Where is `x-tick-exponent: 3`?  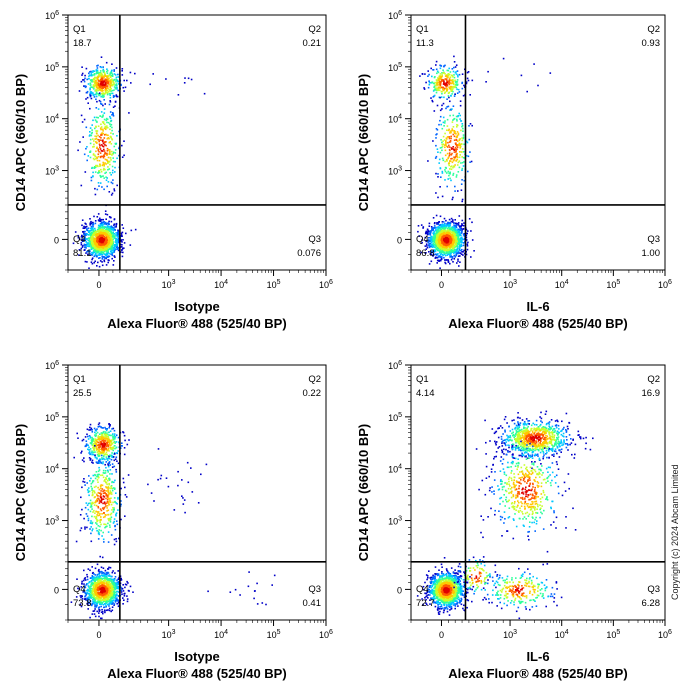 x-tick-exponent: 3 is located at coordinates (515, 282).